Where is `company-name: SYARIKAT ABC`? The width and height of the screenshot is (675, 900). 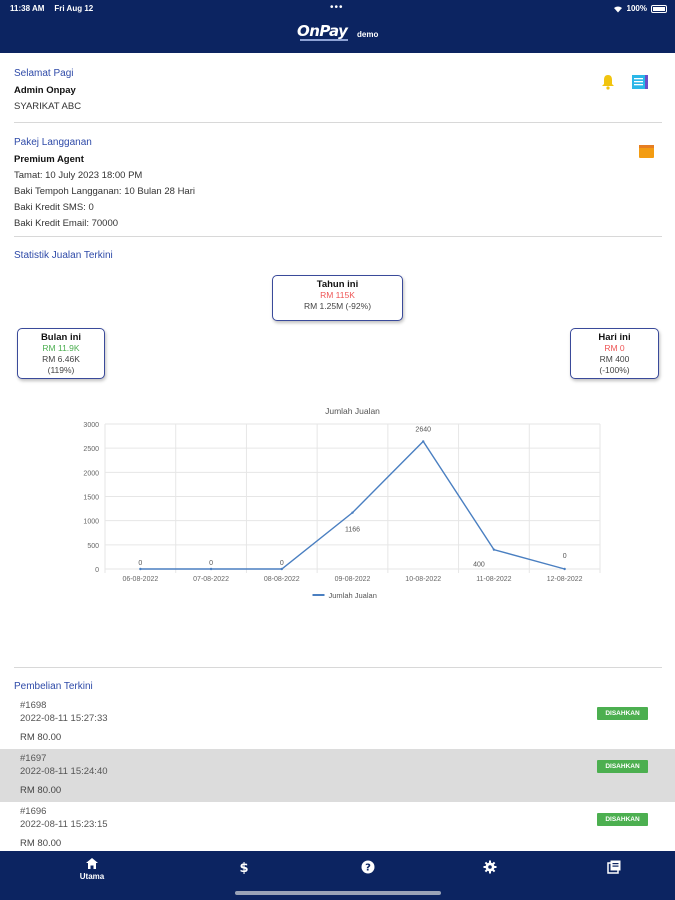
company-name: SYARIKAT ABC is located at coordinates (48, 106).